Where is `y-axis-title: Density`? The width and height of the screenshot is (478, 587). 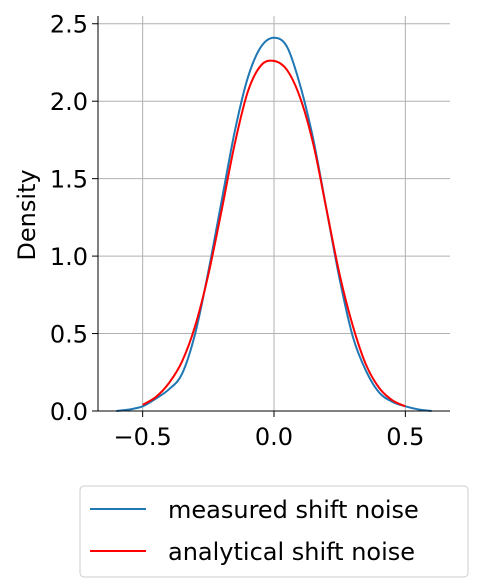
y-axis-title: Density is located at coordinates (27, 214).